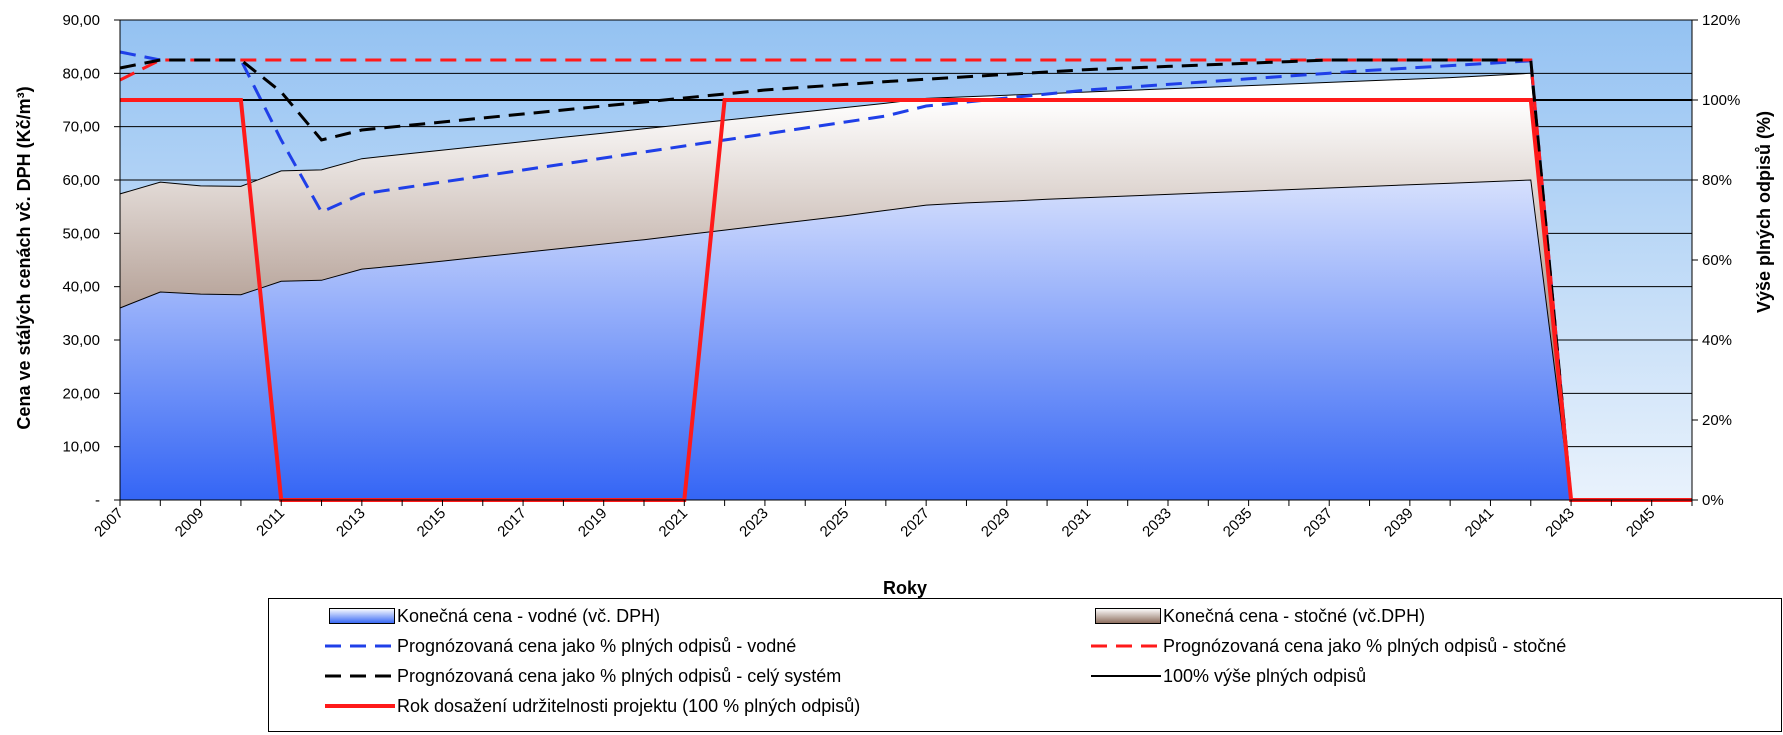 The image size is (1783, 735). Describe the element at coordinates (754, 523) in the screenshot. I see `x-tick-label: 2023` at that location.